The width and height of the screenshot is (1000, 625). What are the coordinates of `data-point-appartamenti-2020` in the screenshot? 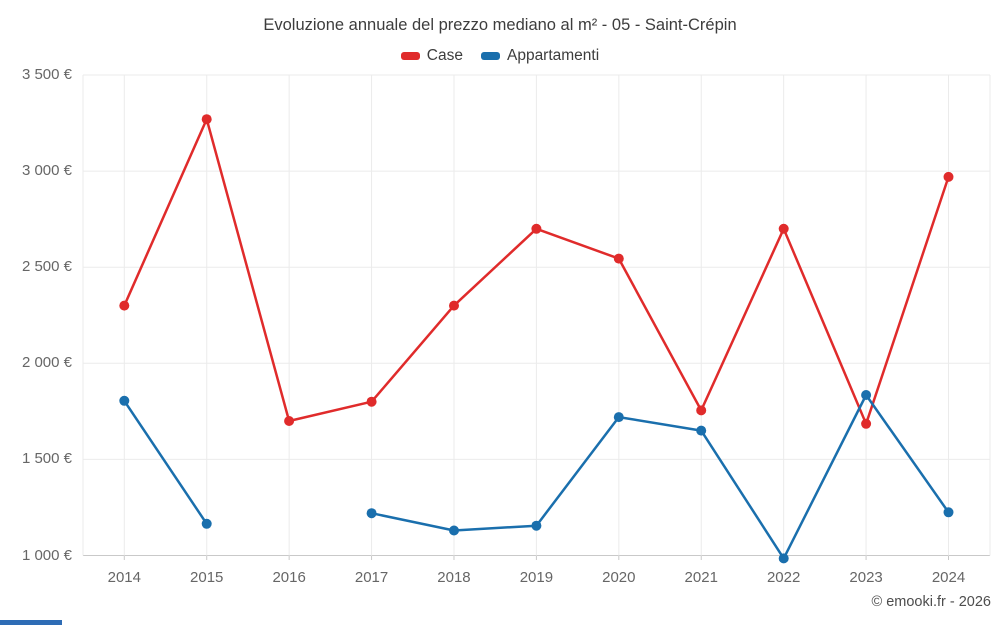 It's located at (618, 417).